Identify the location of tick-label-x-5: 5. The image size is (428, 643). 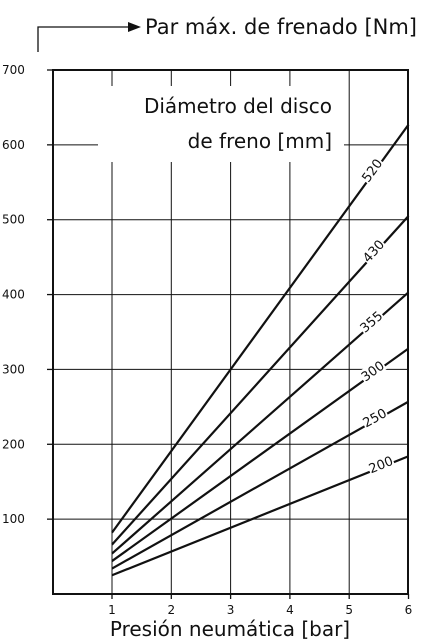
(349, 610).